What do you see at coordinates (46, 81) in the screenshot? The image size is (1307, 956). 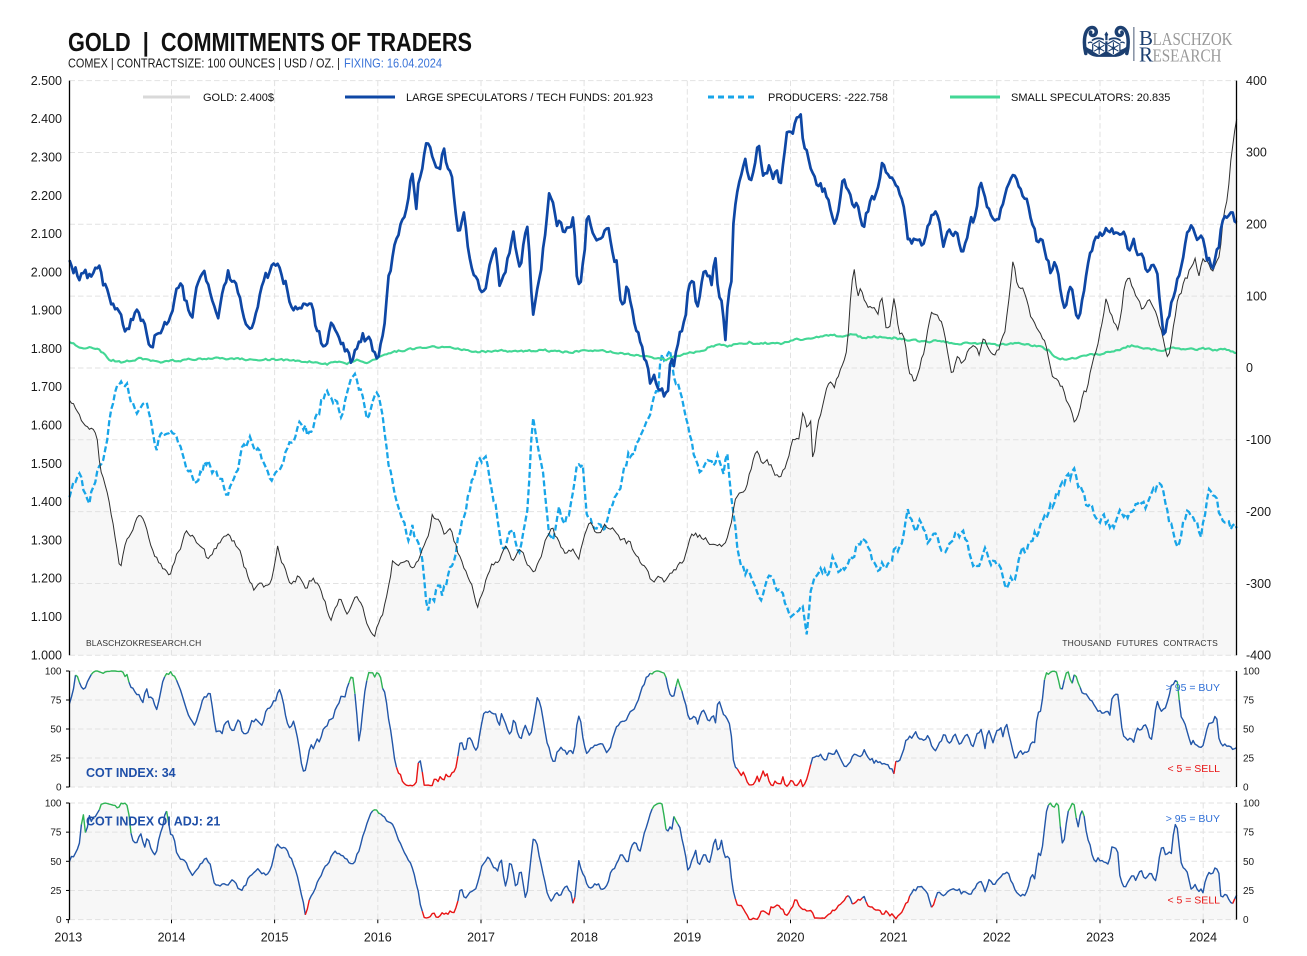 I see `svg-text: 2.500` at bounding box center [46, 81].